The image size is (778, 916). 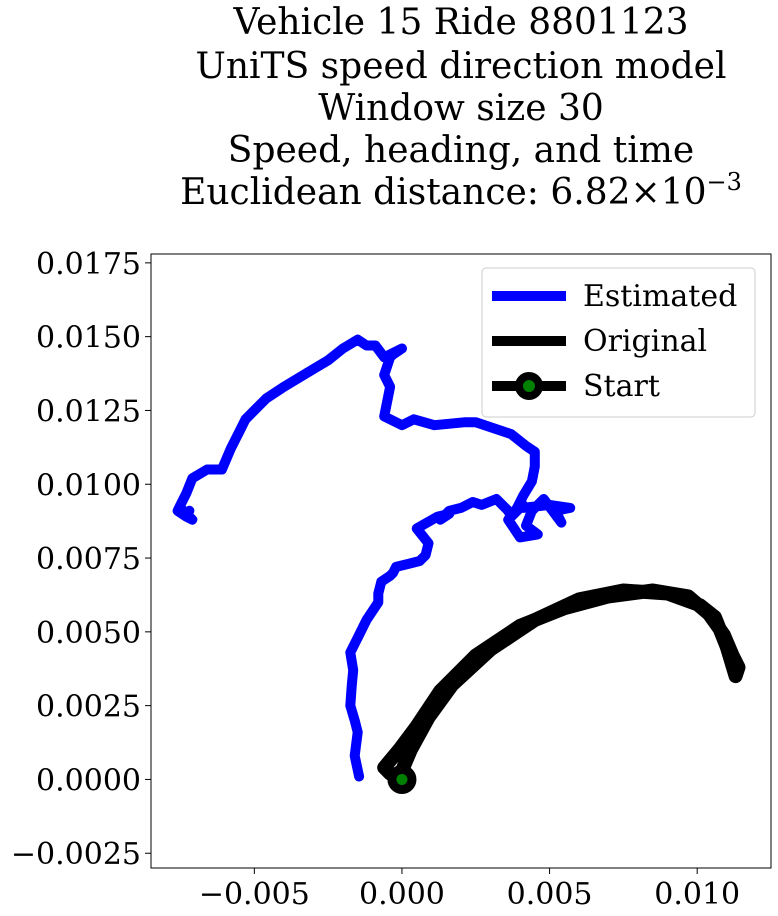 What do you see at coordinates (590, 192) in the screenshot?
I see `title-line-5-mantissa: 6.82` at bounding box center [590, 192].